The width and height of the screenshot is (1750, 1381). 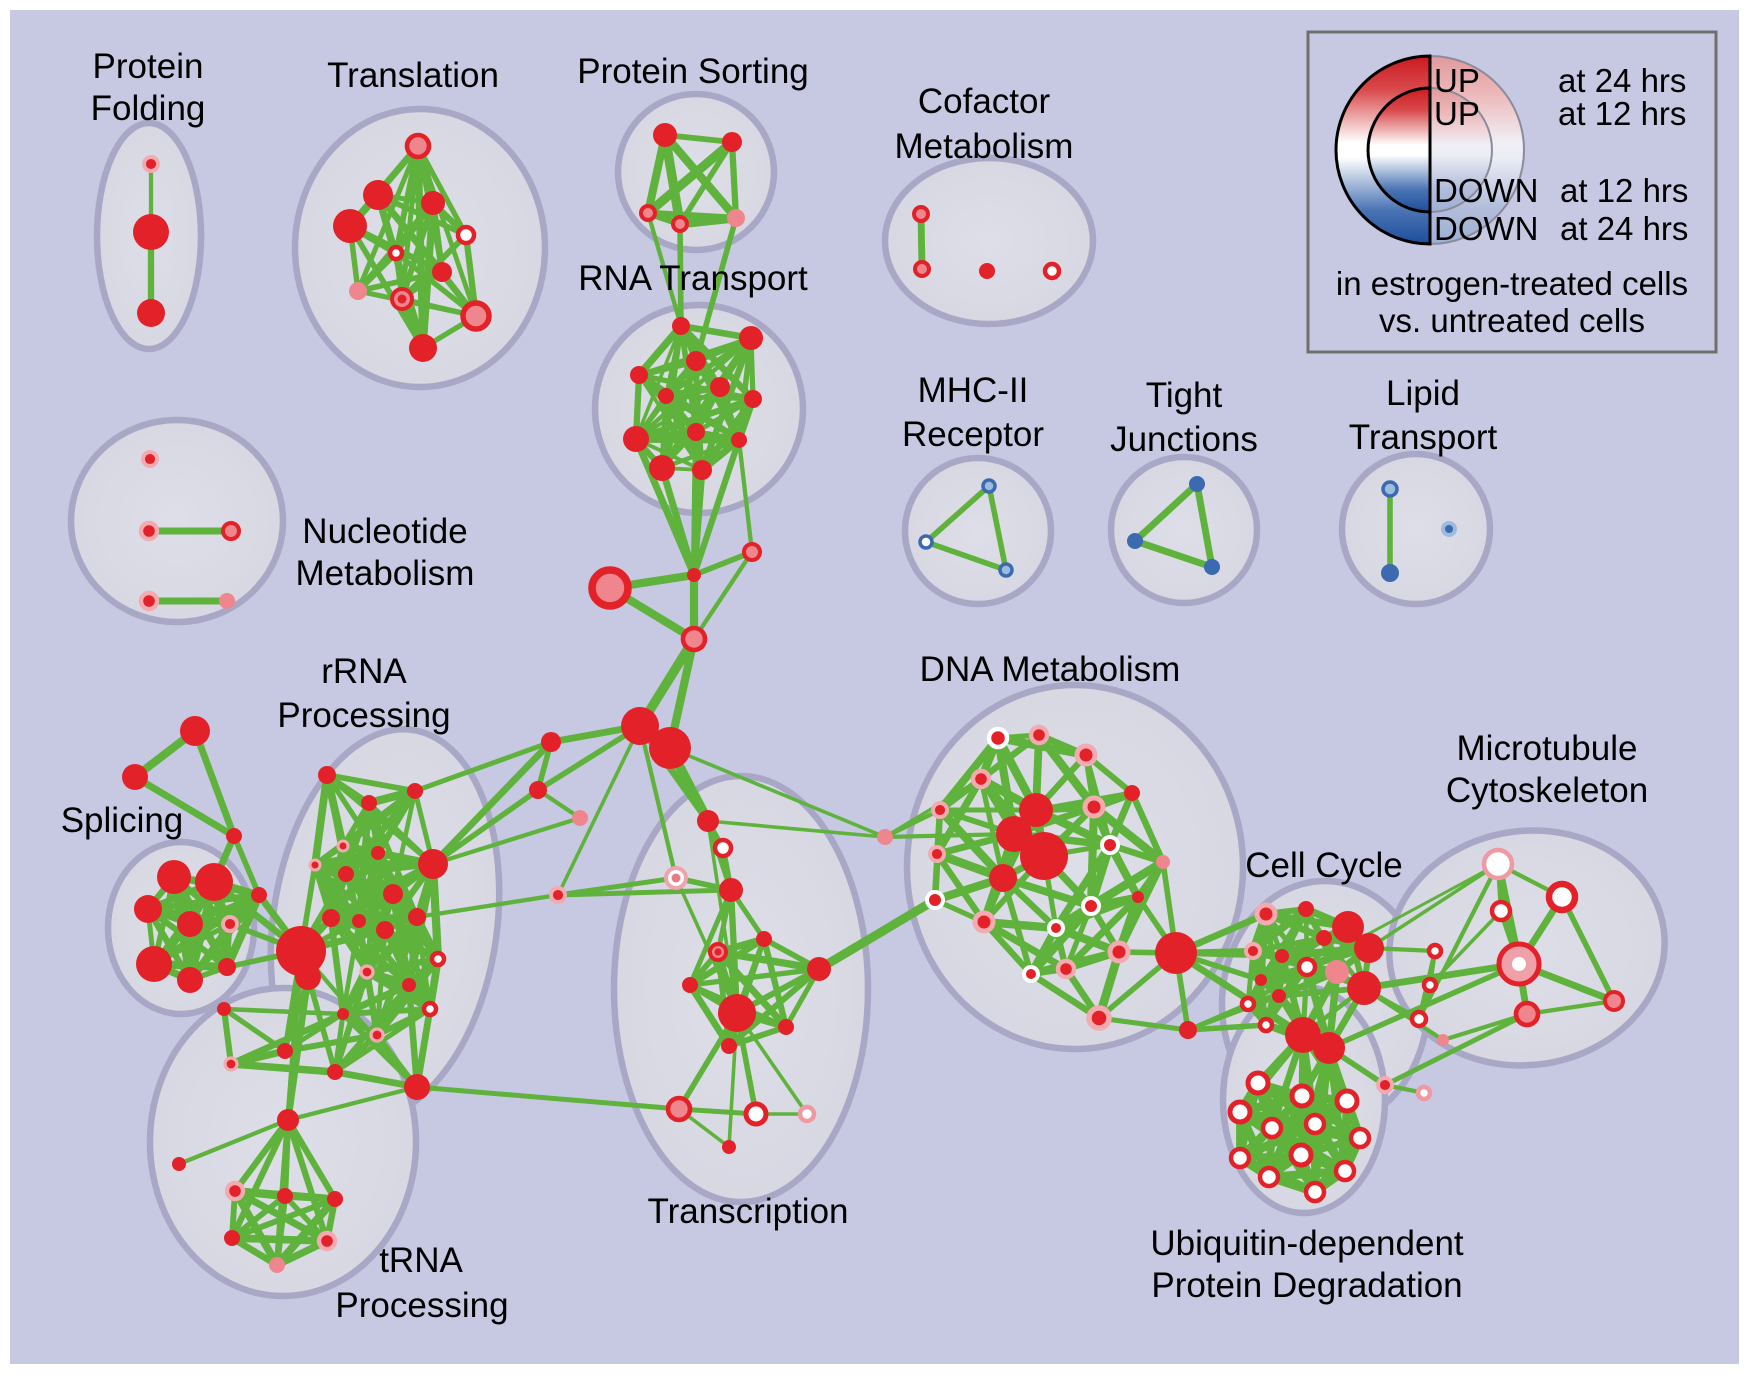 What do you see at coordinates (1184, 439) in the screenshot?
I see `svg-text: Junctions` at bounding box center [1184, 439].